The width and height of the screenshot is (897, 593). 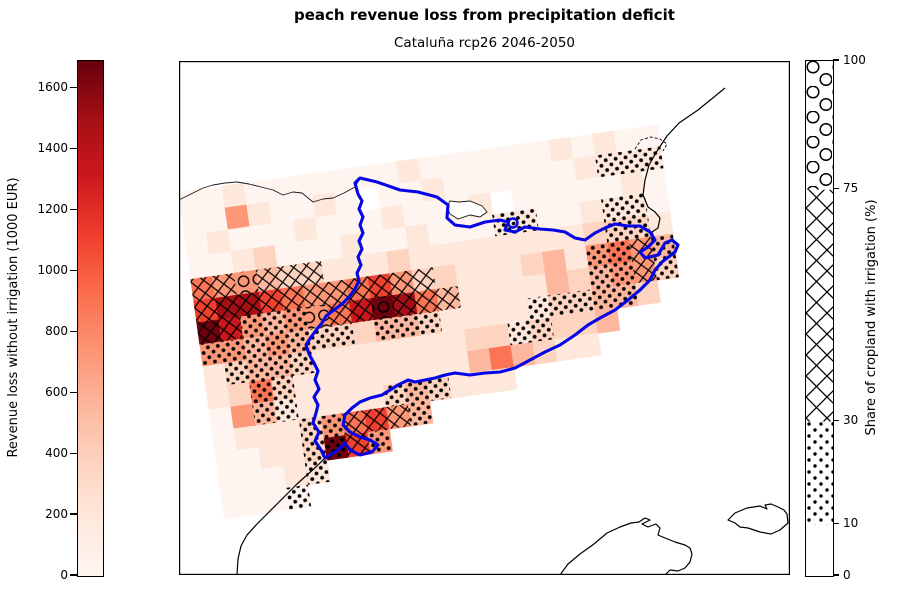 What do you see at coordinates (854, 59) in the screenshot?
I see `tick-label: 100` at bounding box center [854, 59].